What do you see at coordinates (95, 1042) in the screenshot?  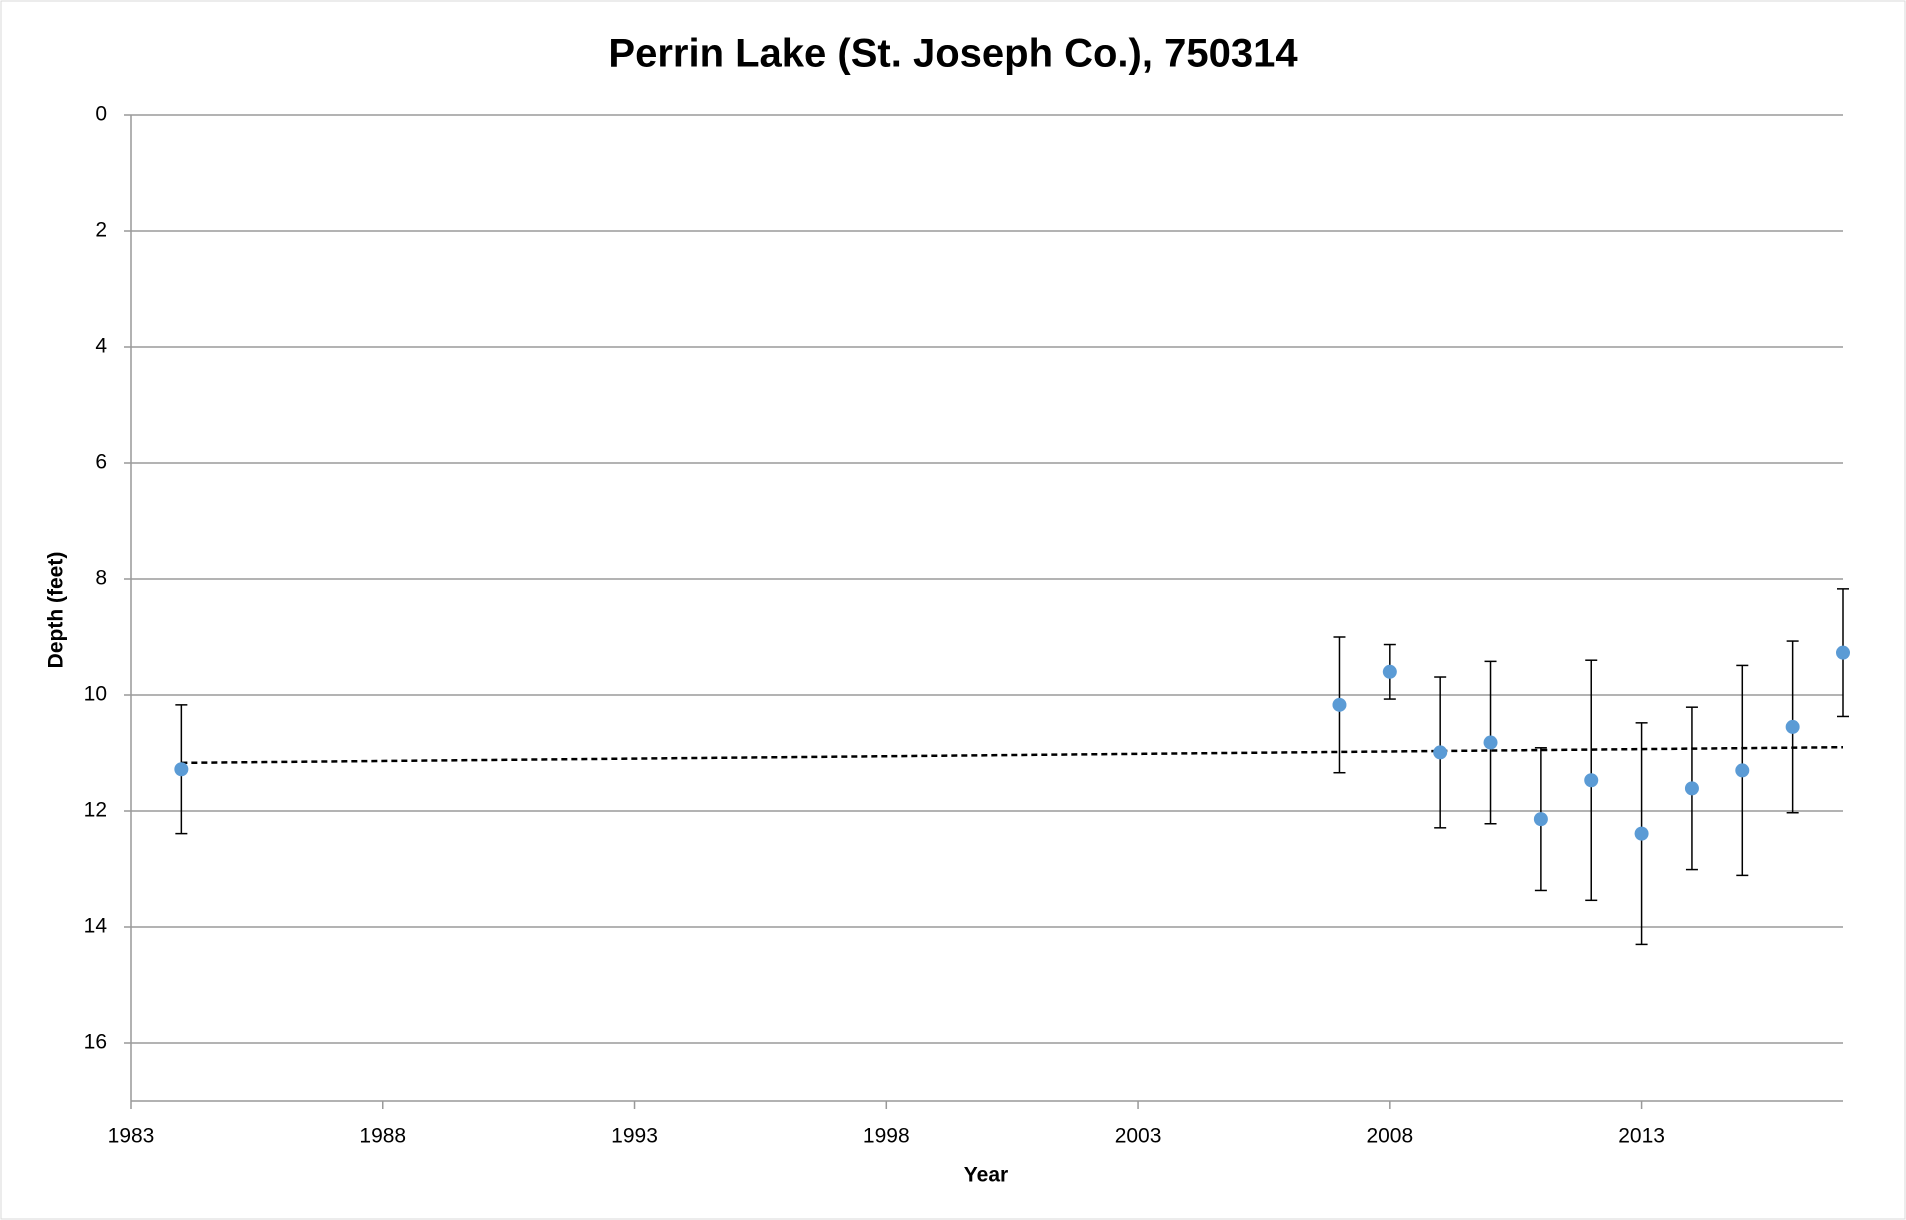 I see `y-tick-label: 16` at bounding box center [95, 1042].